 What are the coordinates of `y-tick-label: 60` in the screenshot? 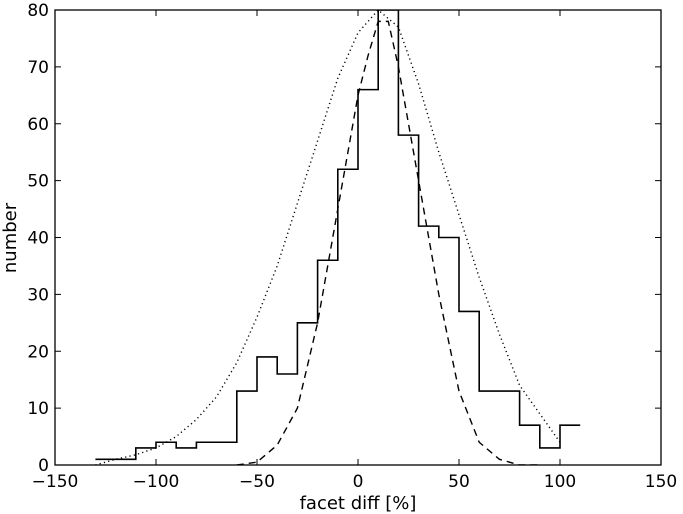 It's located at (38, 125).